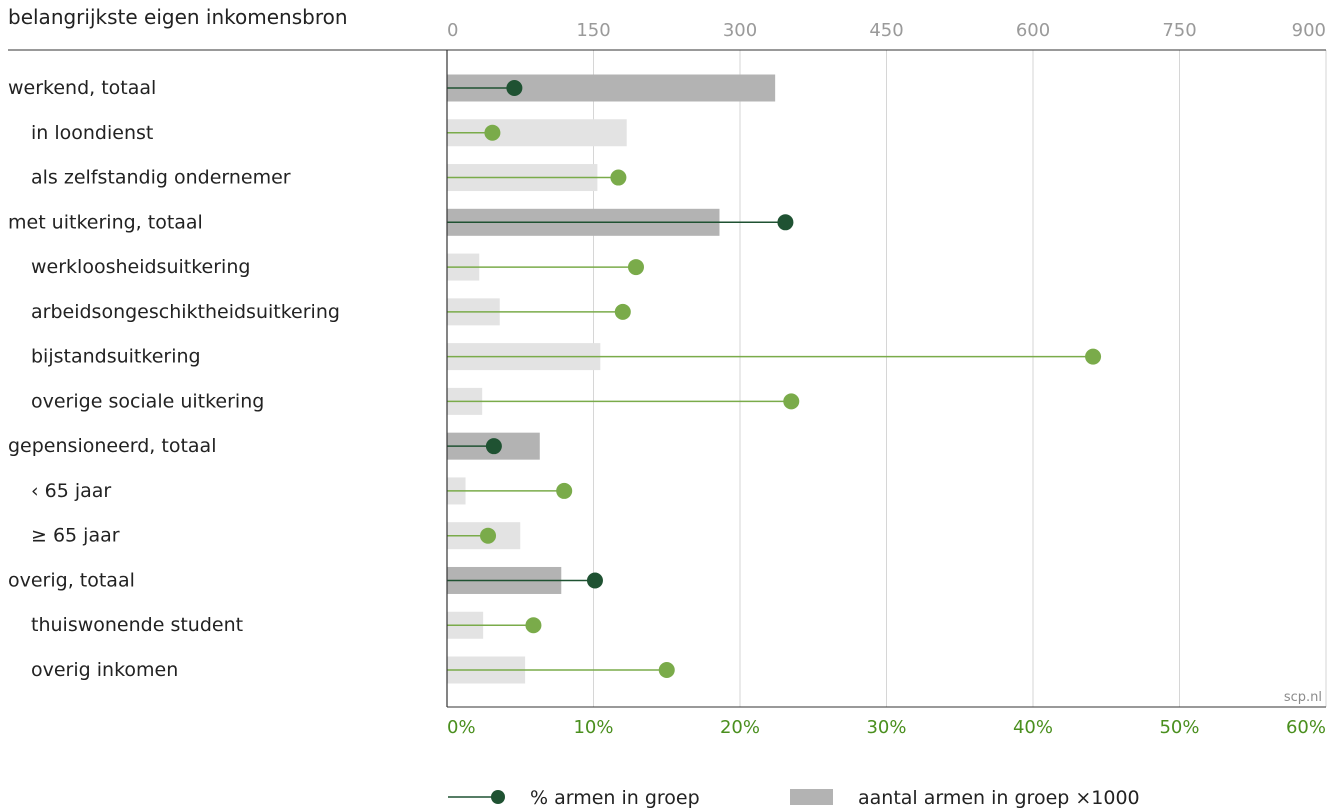 This screenshot has height=811, width=1338. I want to click on legend-label-count: aantal armen in groep ×1000, so click(999, 798).